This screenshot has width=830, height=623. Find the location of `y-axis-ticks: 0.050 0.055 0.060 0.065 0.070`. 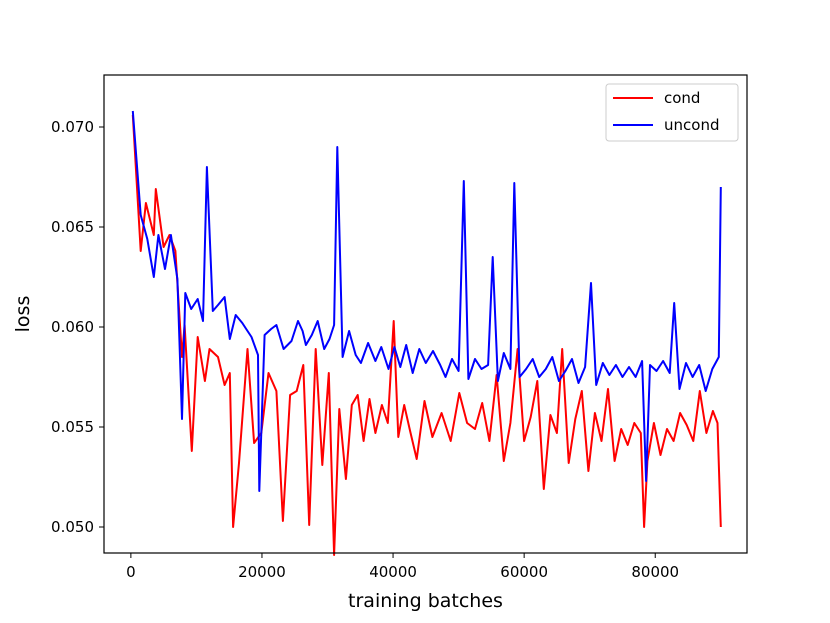

y-axis-ticks: 0.050 0.055 0.060 0.065 0.070 is located at coordinates (77, 327).